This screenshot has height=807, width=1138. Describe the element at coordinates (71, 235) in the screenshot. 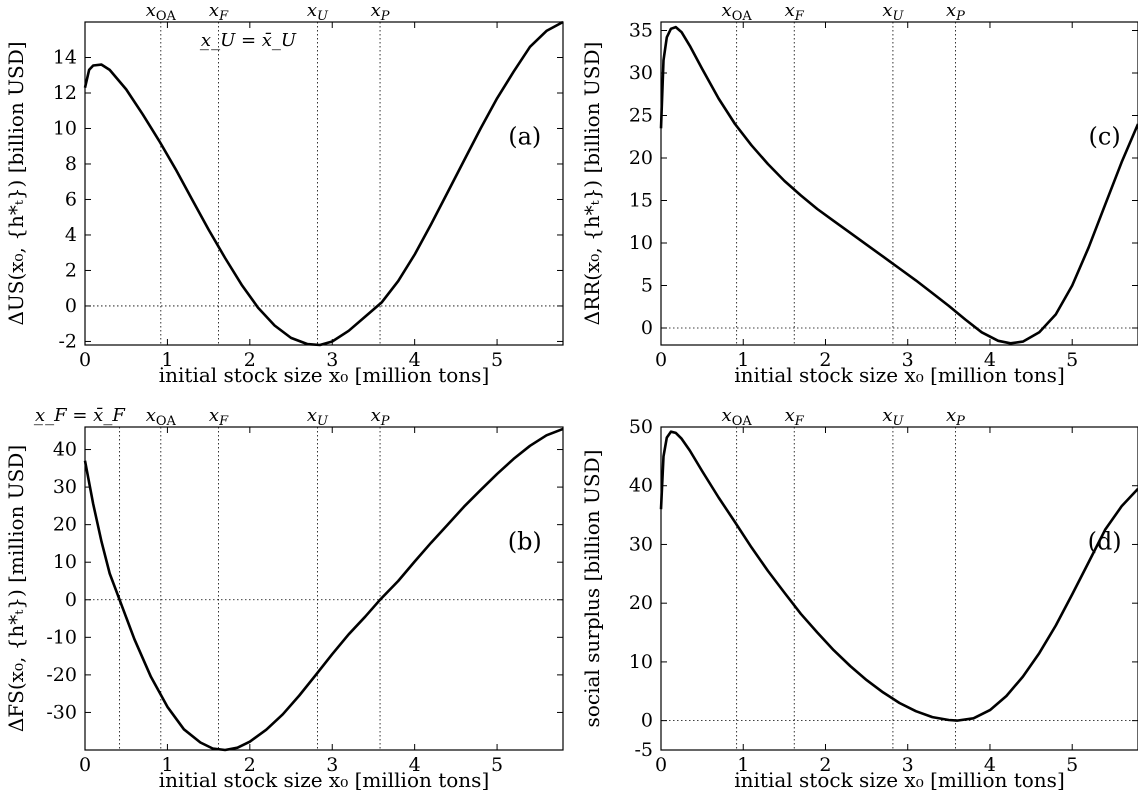

I see `y-tick-label: 4` at that location.